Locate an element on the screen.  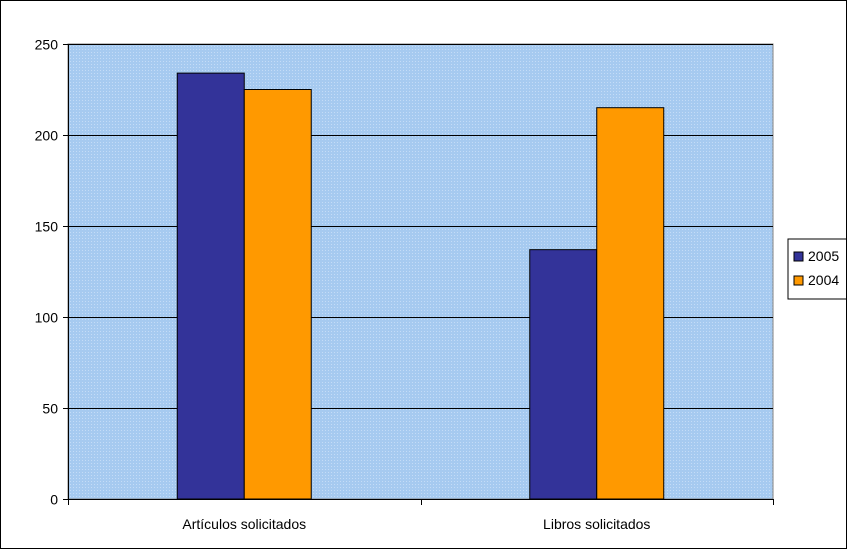
legend: 2005 2004 is located at coordinates (816, 269).